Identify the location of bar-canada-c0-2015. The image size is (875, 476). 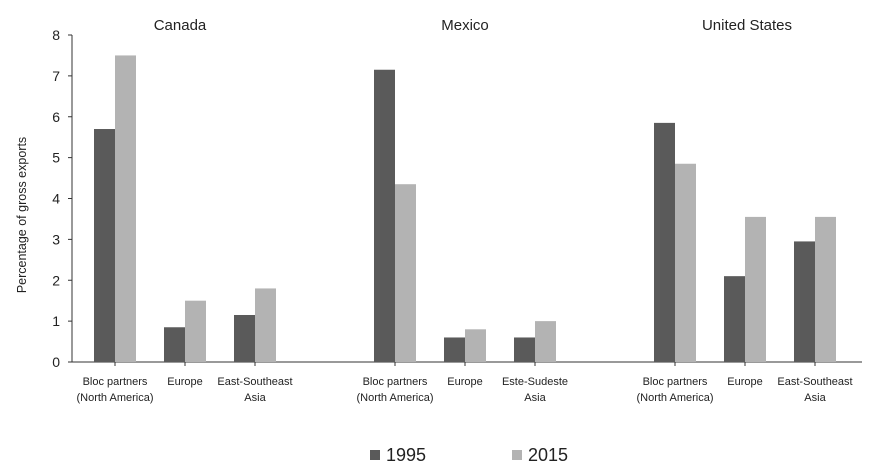
(125, 208).